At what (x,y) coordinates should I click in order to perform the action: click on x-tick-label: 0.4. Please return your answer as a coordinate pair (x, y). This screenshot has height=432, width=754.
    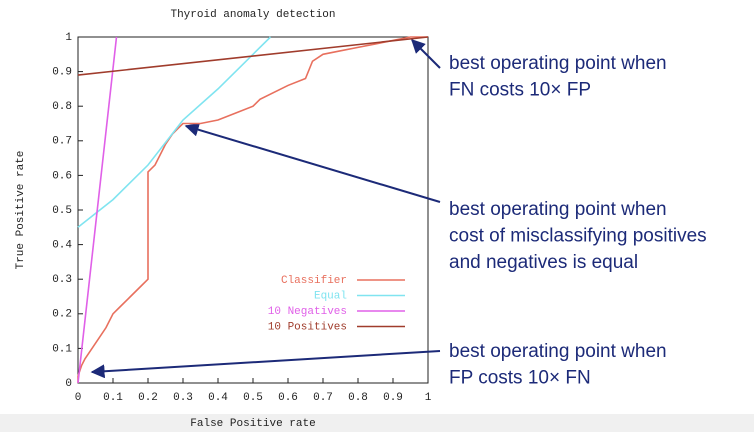
    Looking at the image, I should click on (218, 398).